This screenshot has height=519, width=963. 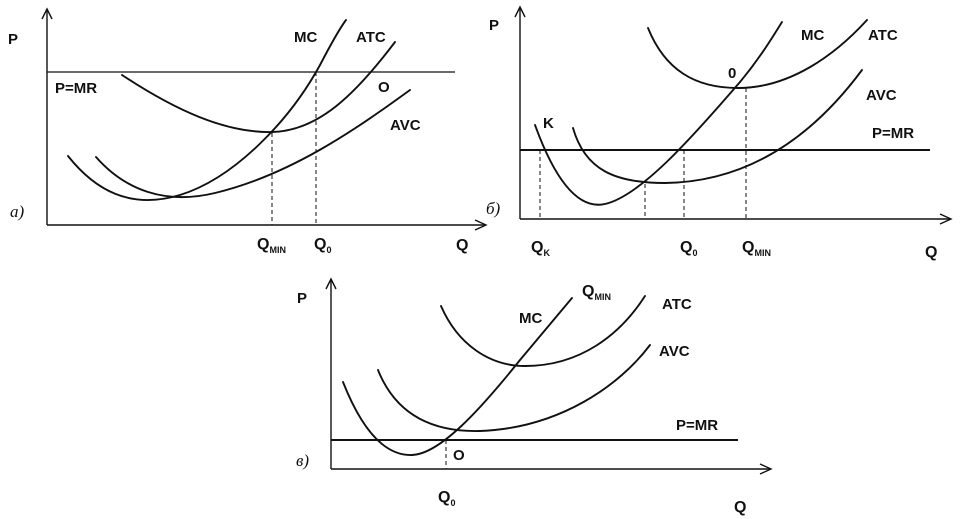 What do you see at coordinates (47, 13) in the screenshot?
I see `panel-a-y-arrow` at bounding box center [47, 13].